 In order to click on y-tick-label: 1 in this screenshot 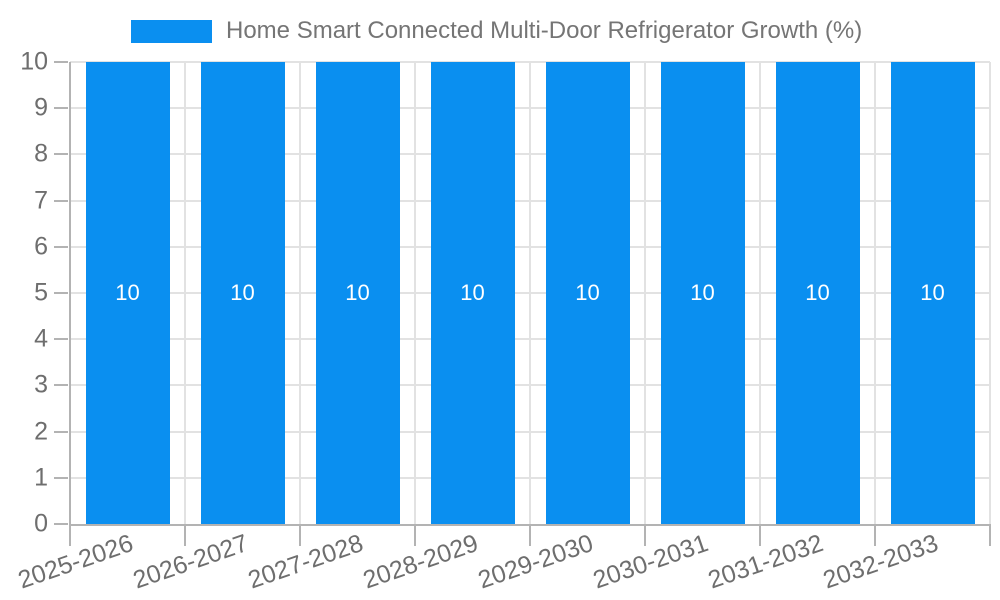, I will do `click(41, 477)`.